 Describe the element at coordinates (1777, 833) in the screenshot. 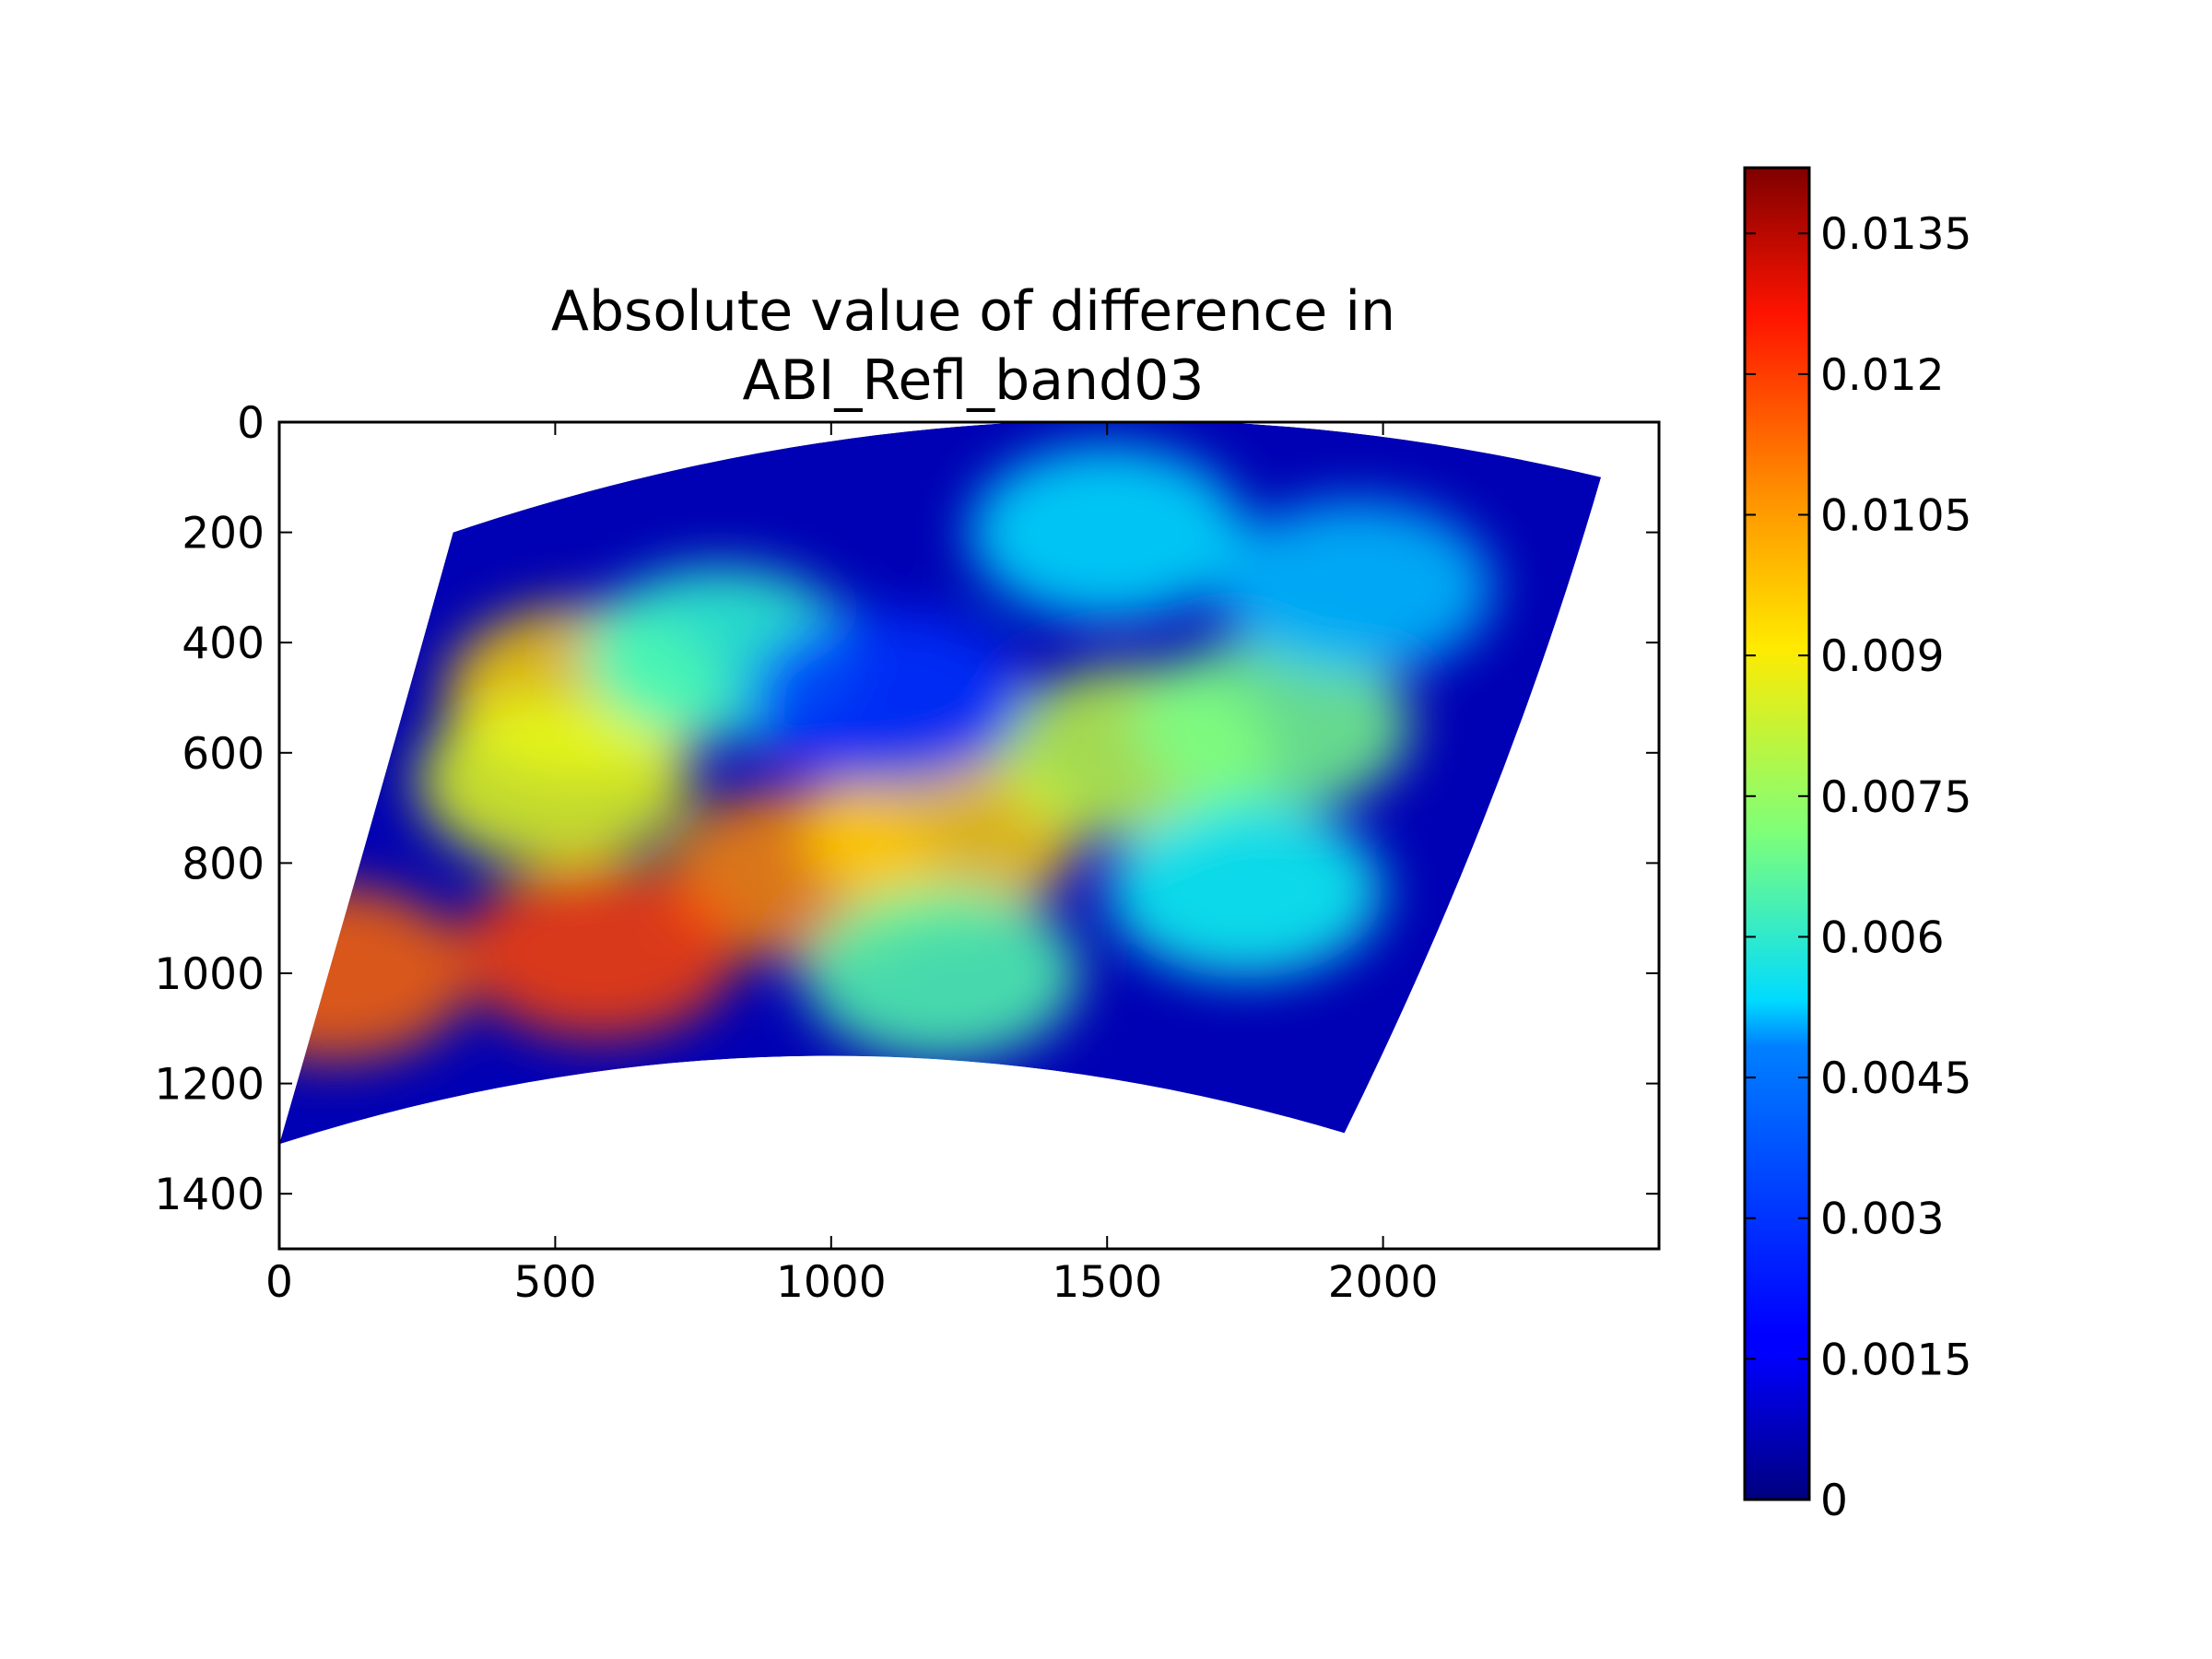

I see `colorbar` at that location.